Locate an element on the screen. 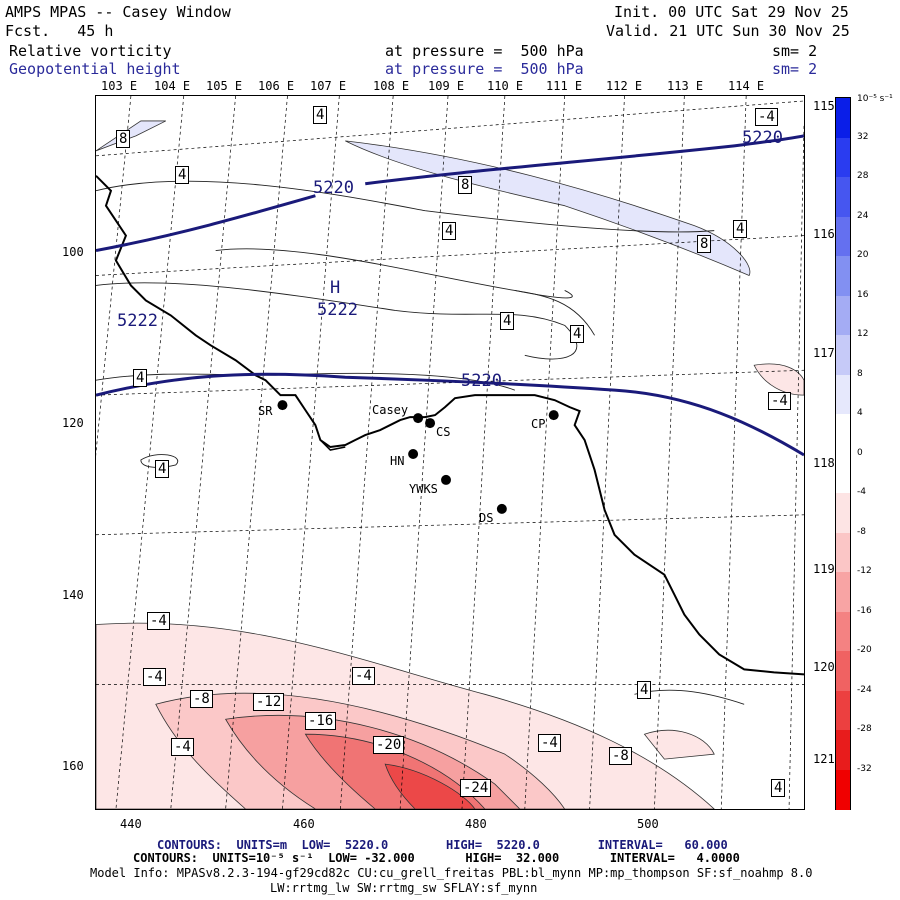 The height and width of the screenshot is (900, 900). forecast-hour: Fcst. 45 h is located at coordinates (59, 31).